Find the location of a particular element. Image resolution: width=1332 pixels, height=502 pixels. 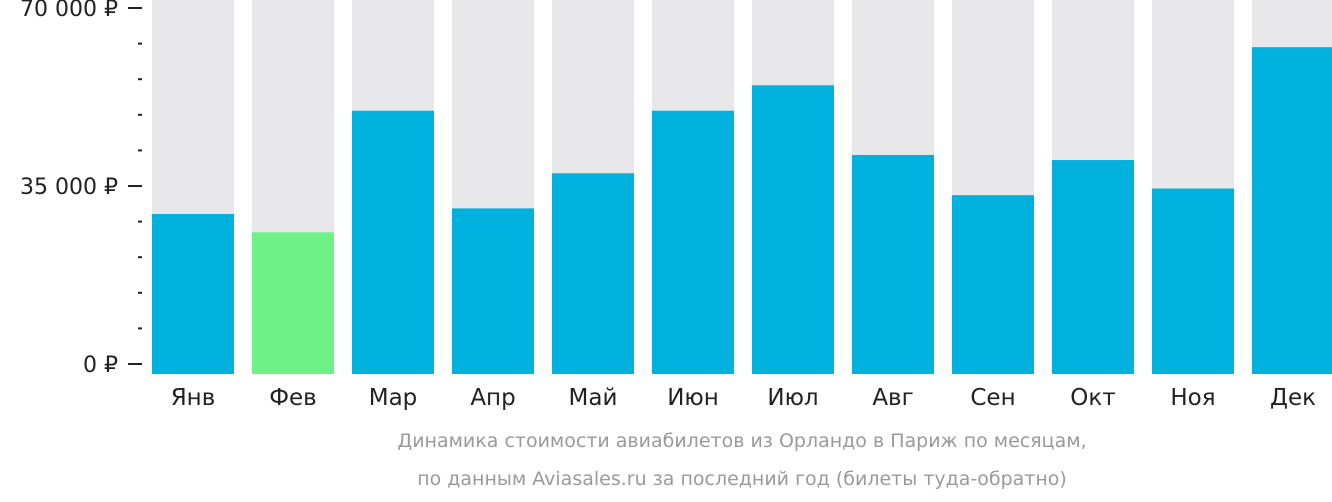

x-tick-label: Июн is located at coordinates (693, 398).